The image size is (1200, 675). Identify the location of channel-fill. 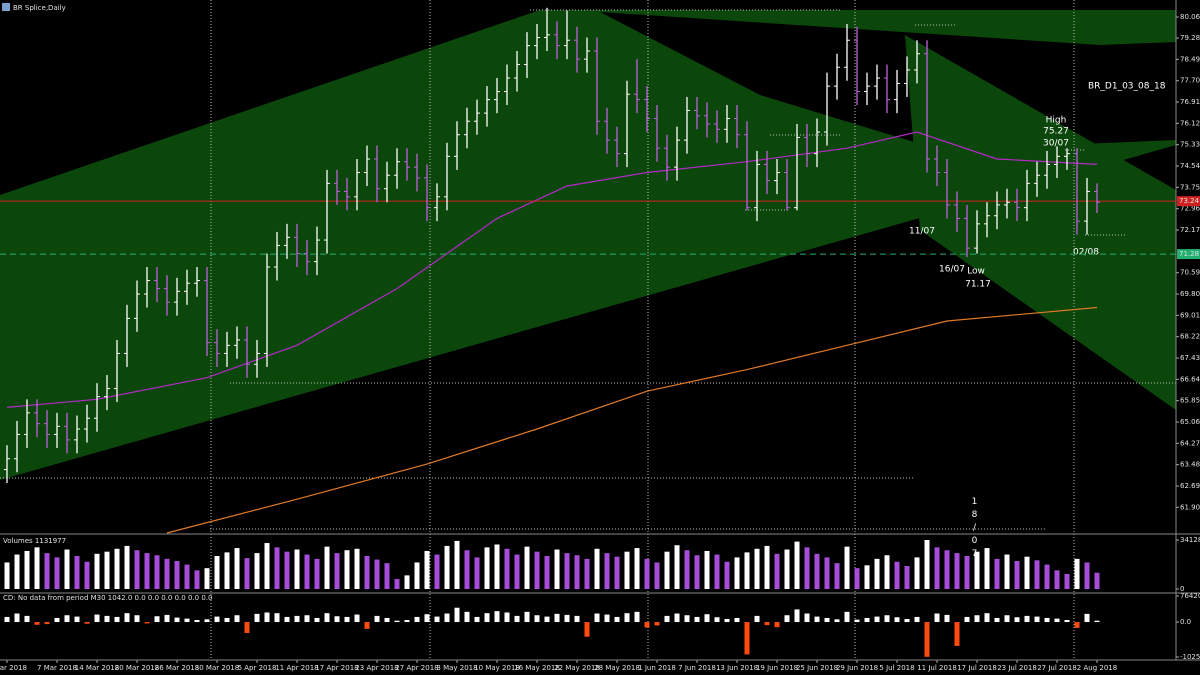
(1040, 222).